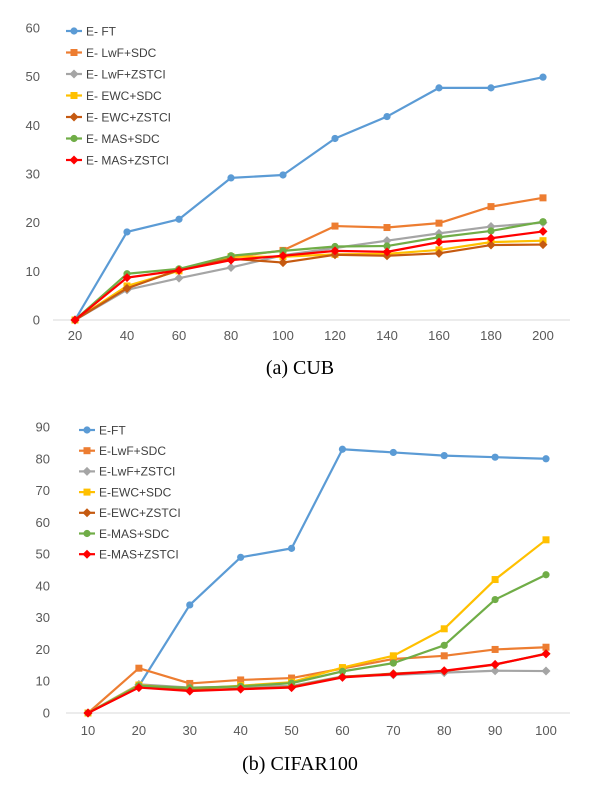 The height and width of the screenshot is (797, 600). Describe the element at coordinates (137, 472) in the screenshot. I see `legend-label: E-LwF+ZSTCI` at that location.